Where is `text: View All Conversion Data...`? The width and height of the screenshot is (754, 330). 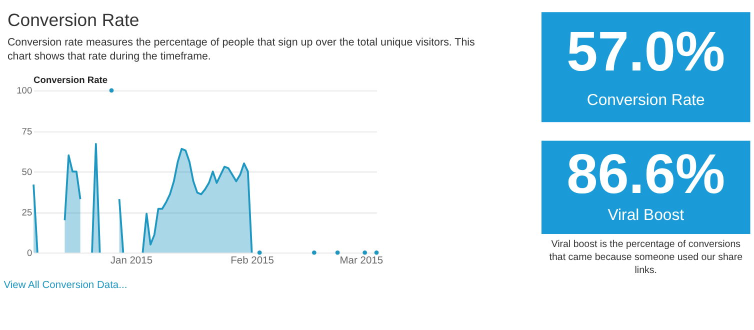
text: View All Conversion Data... is located at coordinates (66, 286).